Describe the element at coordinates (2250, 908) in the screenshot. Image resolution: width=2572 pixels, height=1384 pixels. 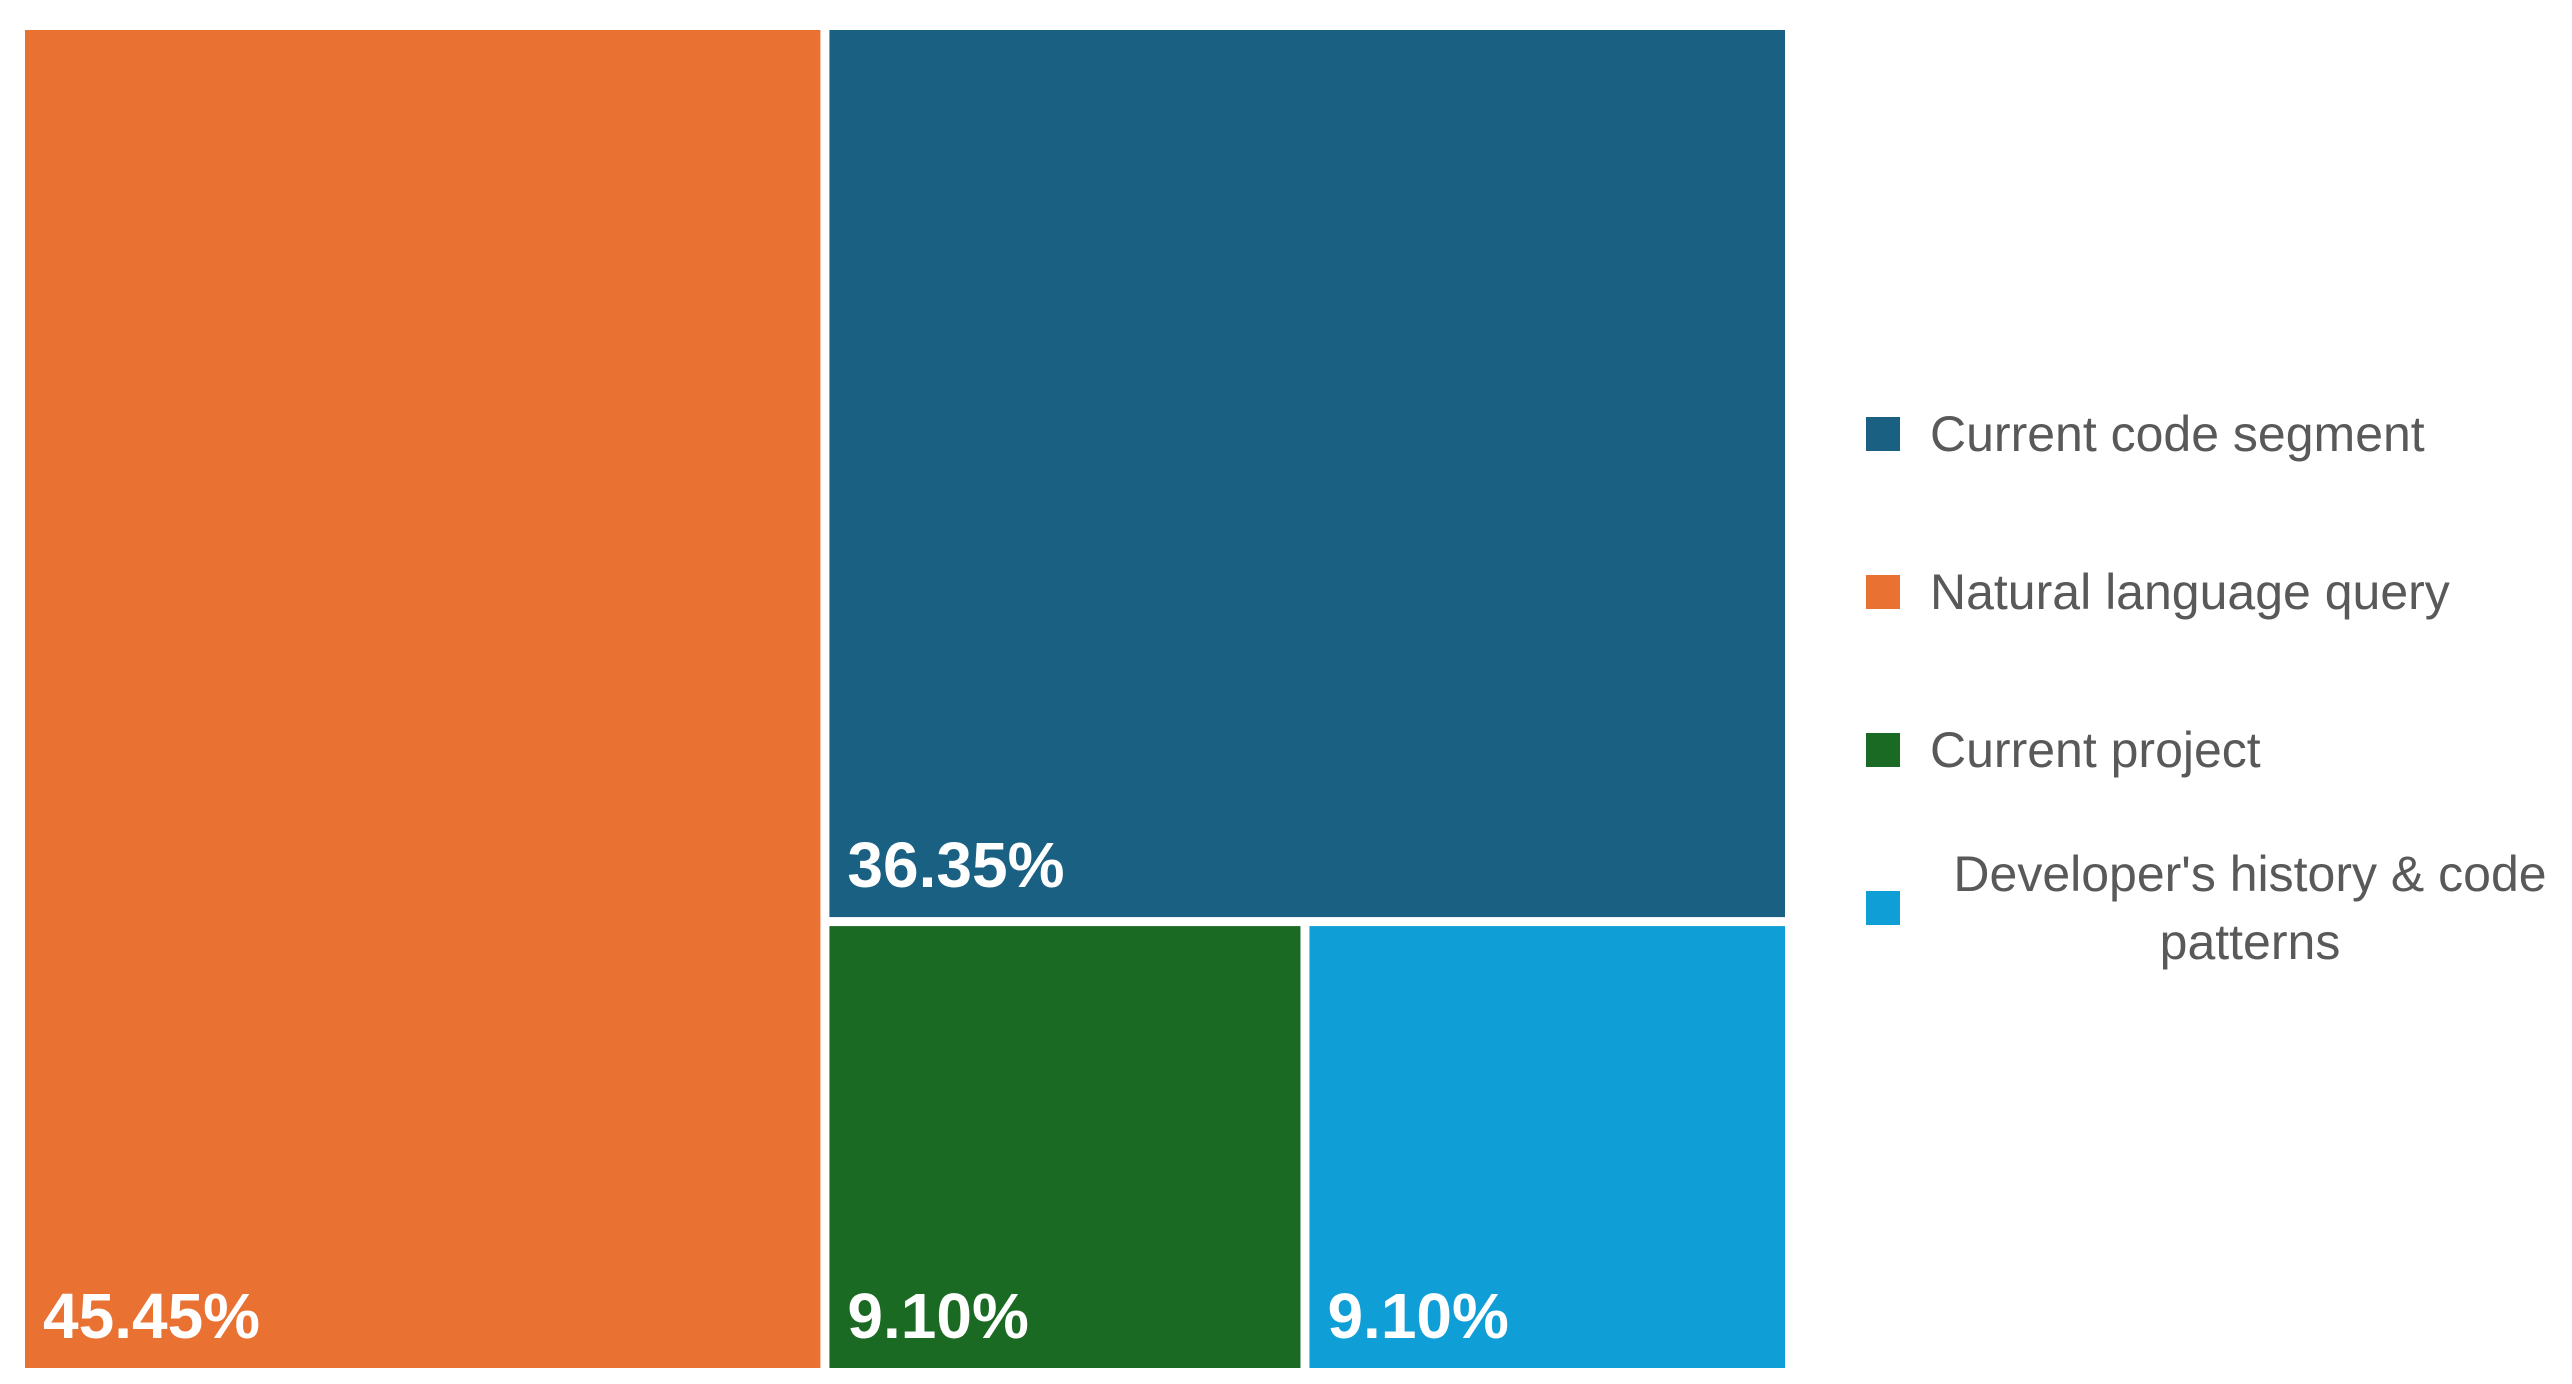
I see `legend-label-developers-history: Developer's history & code patterns` at that location.